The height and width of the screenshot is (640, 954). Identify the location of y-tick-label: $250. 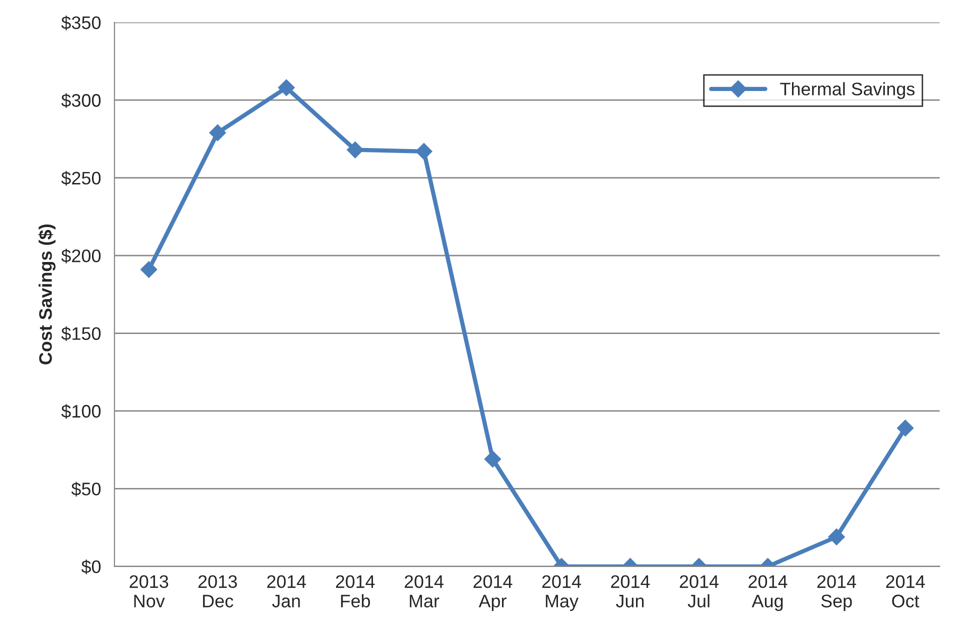
(81, 178).